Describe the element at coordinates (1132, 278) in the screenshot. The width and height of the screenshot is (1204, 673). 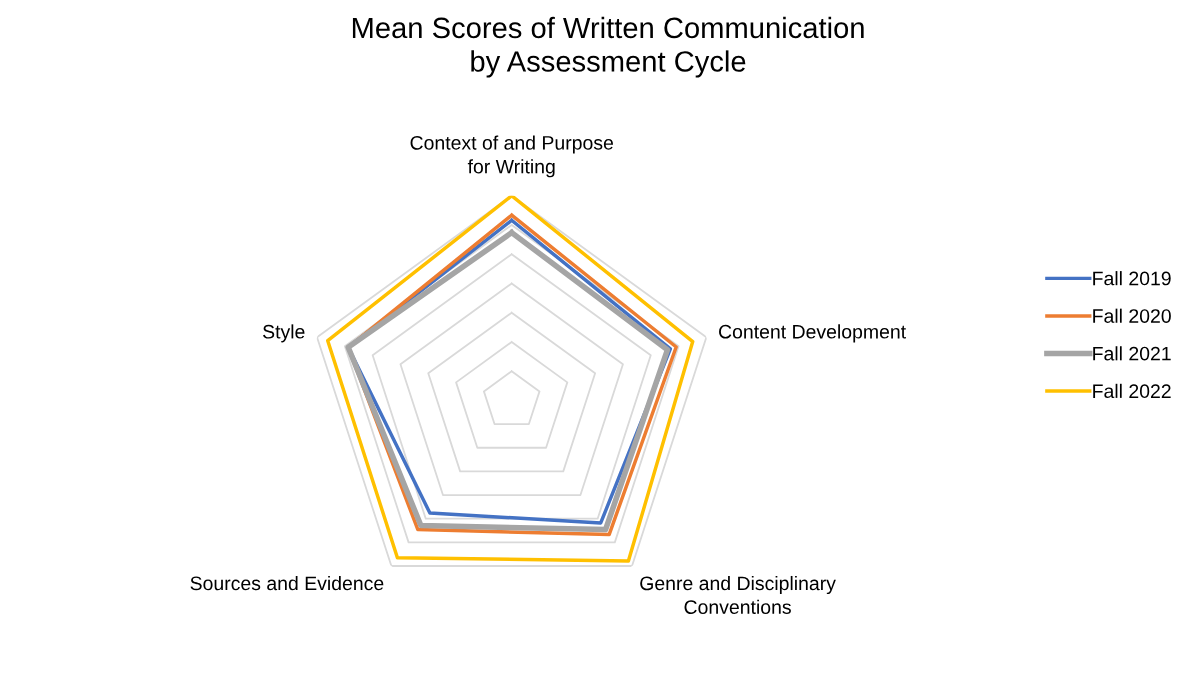
I see `legend-label: Fall 2019` at that location.